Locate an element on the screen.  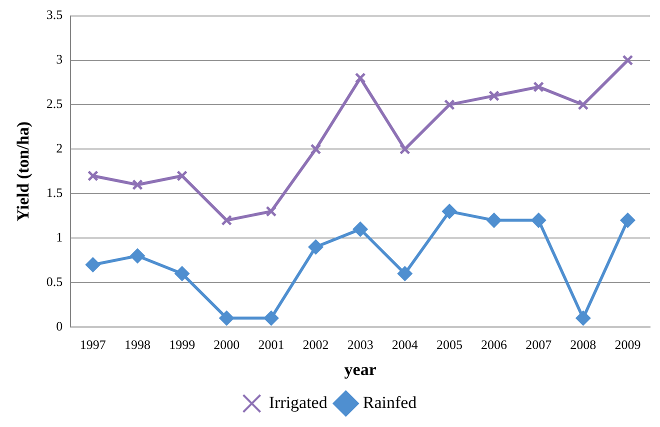
y-tick-label: 3.5 is located at coordinates (54, 14).